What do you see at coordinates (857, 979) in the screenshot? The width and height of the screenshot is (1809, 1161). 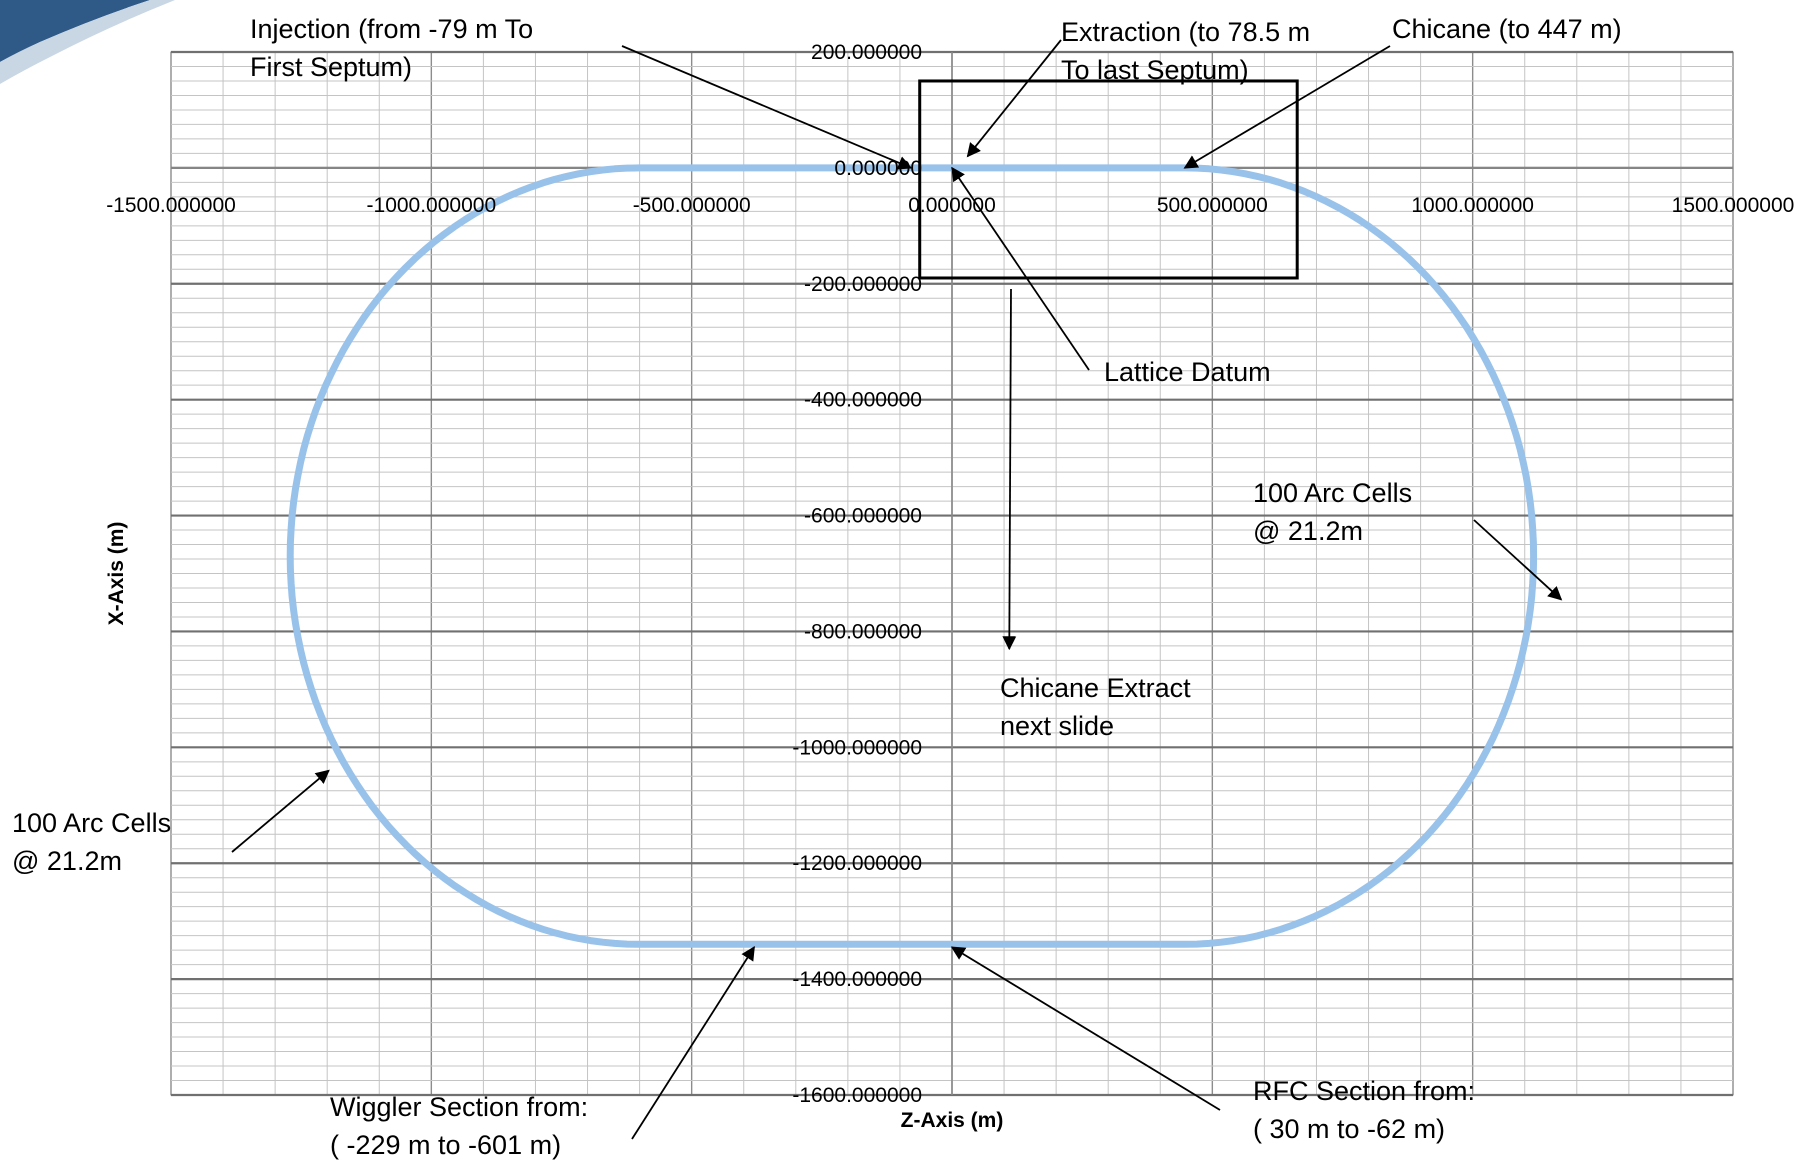 I see `y-tick-label: -1400.000000` at bounding box center [857, 979].